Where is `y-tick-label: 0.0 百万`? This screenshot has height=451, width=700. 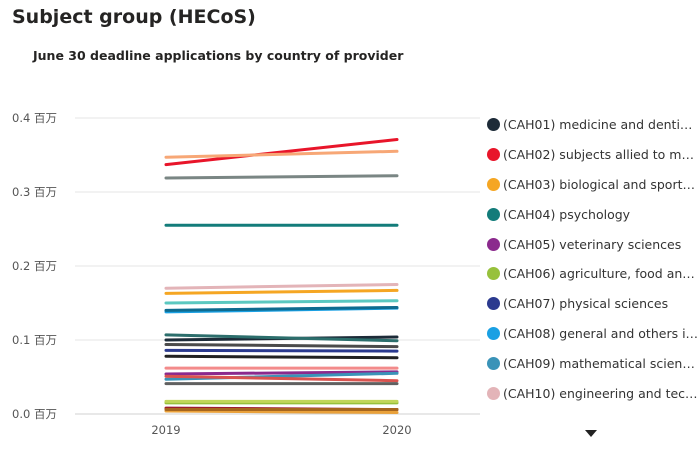 y-tick-label: 0.0 百万 is located at coordinates (34, 414).